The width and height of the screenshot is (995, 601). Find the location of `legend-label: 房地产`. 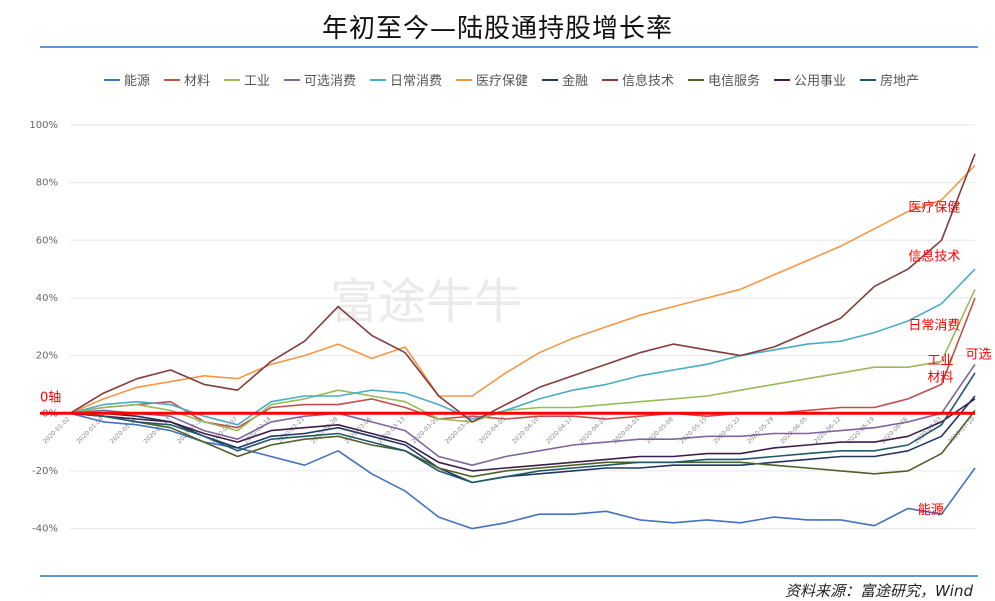

legend-label: 房地产 is located at coordinates (899, 81).